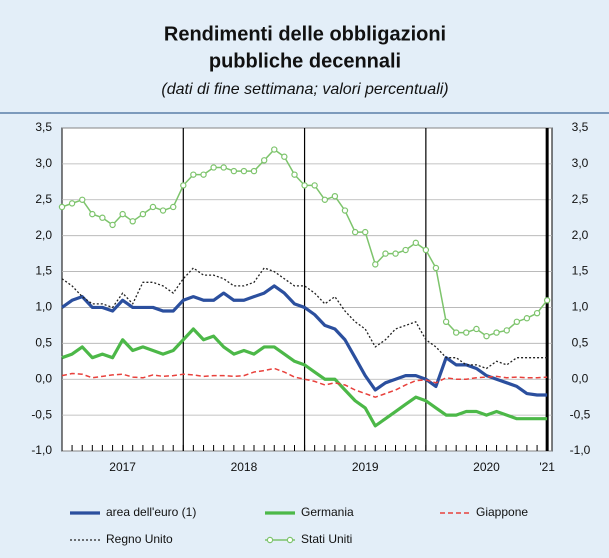 The image size is (609, 558). What do you see at coordinates (139, 539) in the screenshot?
I see `legend-label: Regno Unito` at bounding box center [139, 539].